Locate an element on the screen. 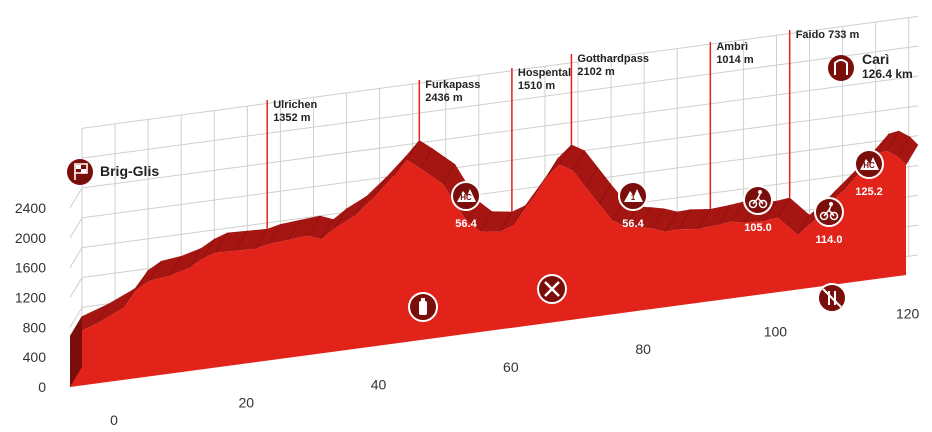  finish-name: Carì is located at coordinates (875, 59).